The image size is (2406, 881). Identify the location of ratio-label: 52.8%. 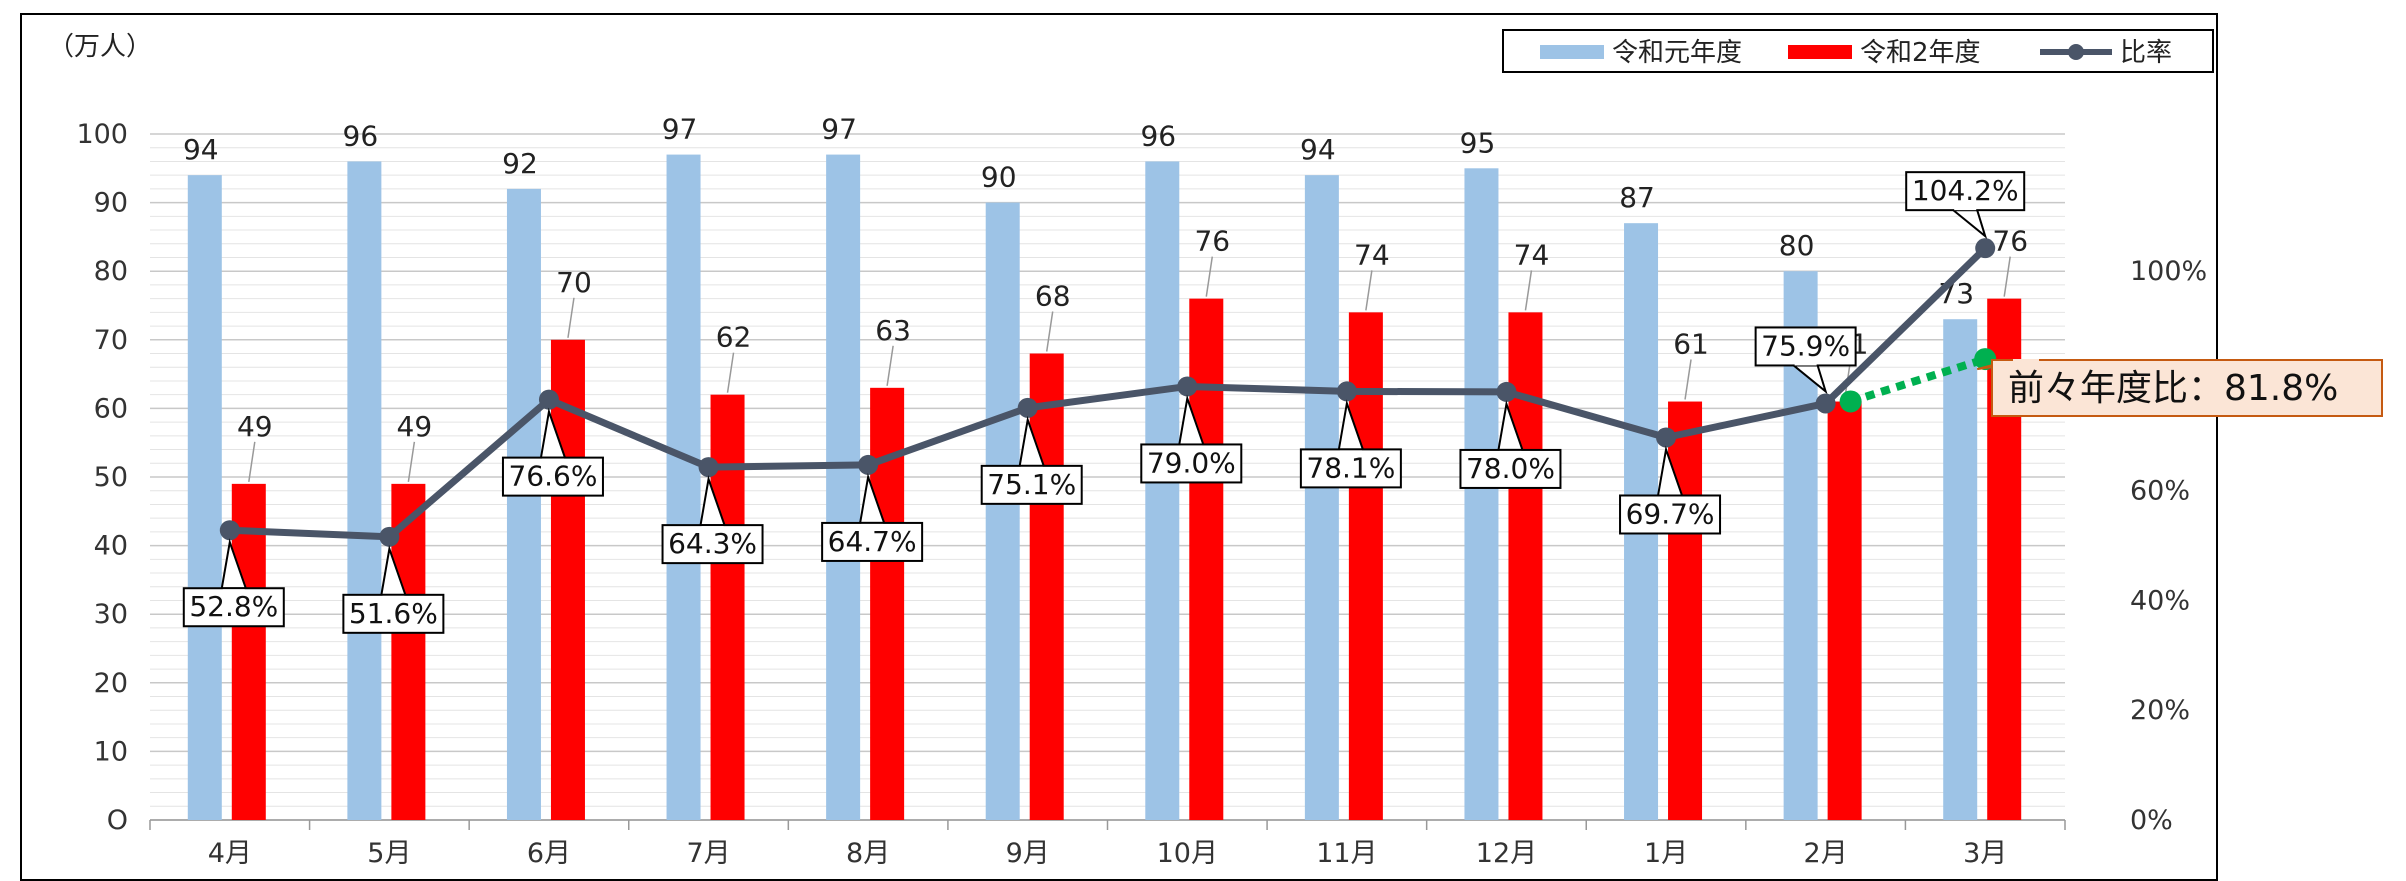
(233, 606).